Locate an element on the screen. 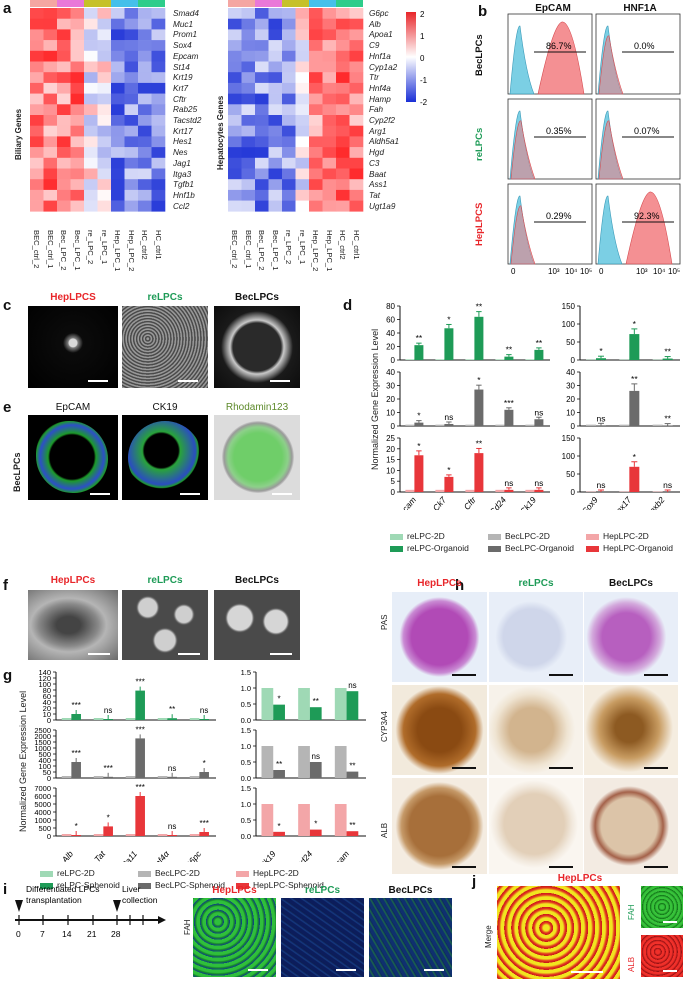 The width and height of the screenshot is (685, 981). gene-label: G6pc is located at coordinates (379, 13).